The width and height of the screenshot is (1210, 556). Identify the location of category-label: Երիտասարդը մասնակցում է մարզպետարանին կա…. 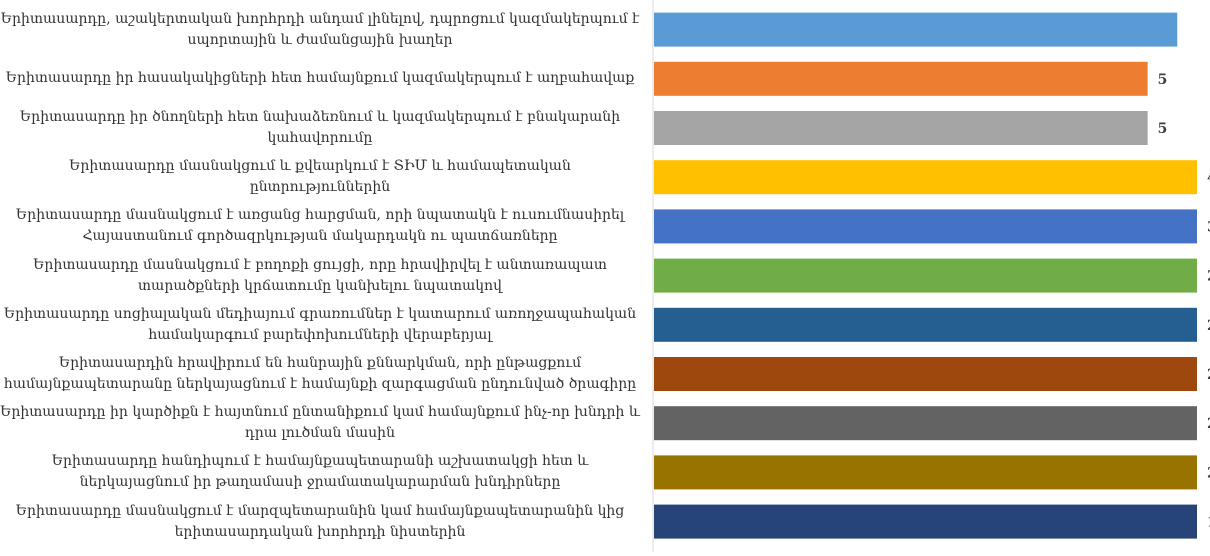
(320, 521).